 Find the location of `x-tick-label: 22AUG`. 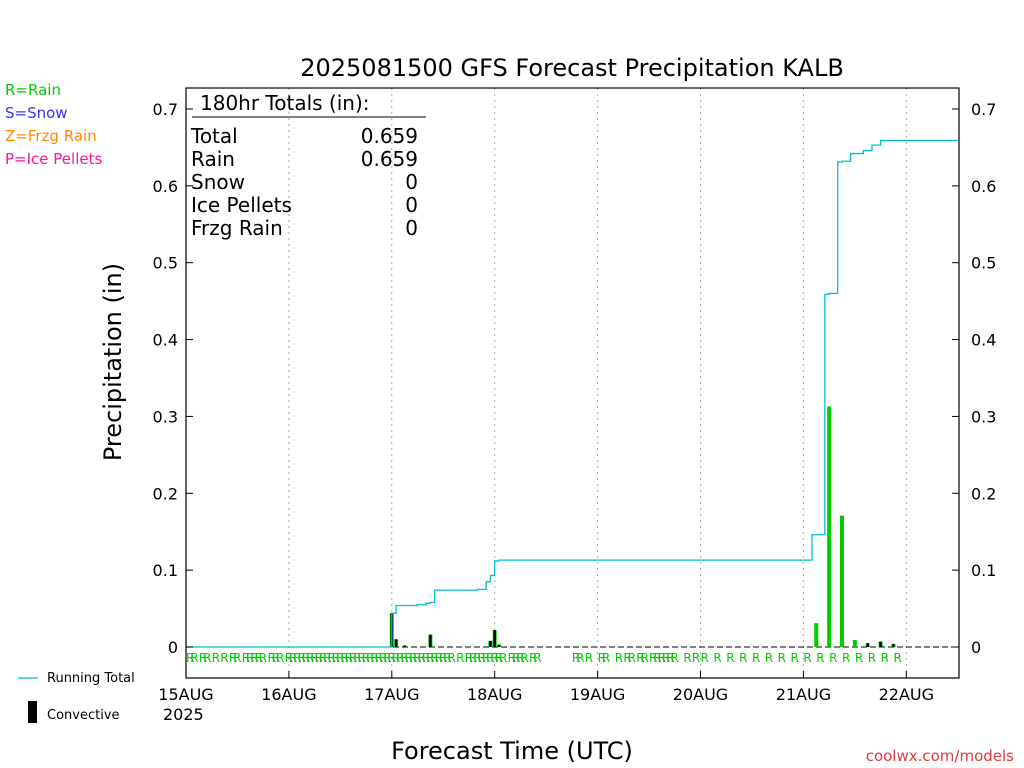

x-tick-label: 22AUG is located at coordinates (906, 694).